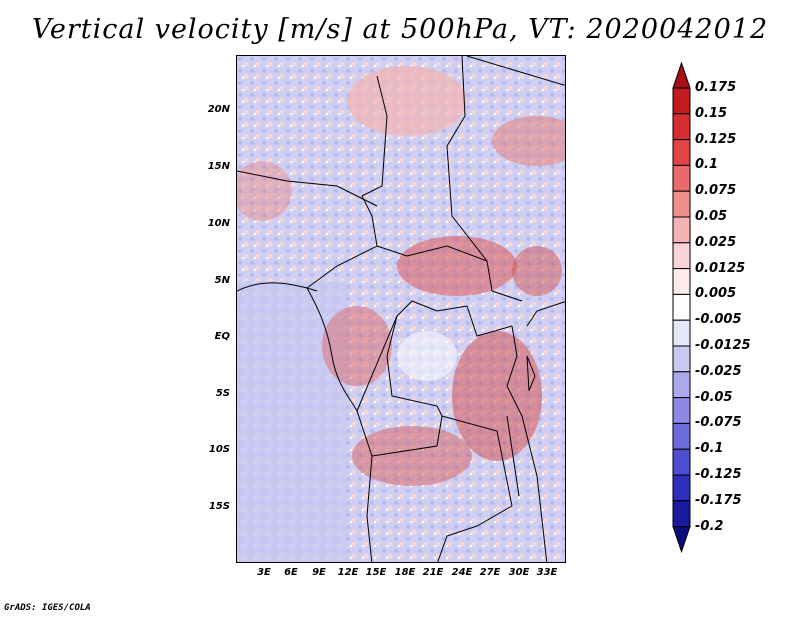 Image resolution: width=800 pixels, height=618 pixels. Describe the element at coordinates (218, 166) in the screenshot. I see `lat-label-15n: 15N` at that location.